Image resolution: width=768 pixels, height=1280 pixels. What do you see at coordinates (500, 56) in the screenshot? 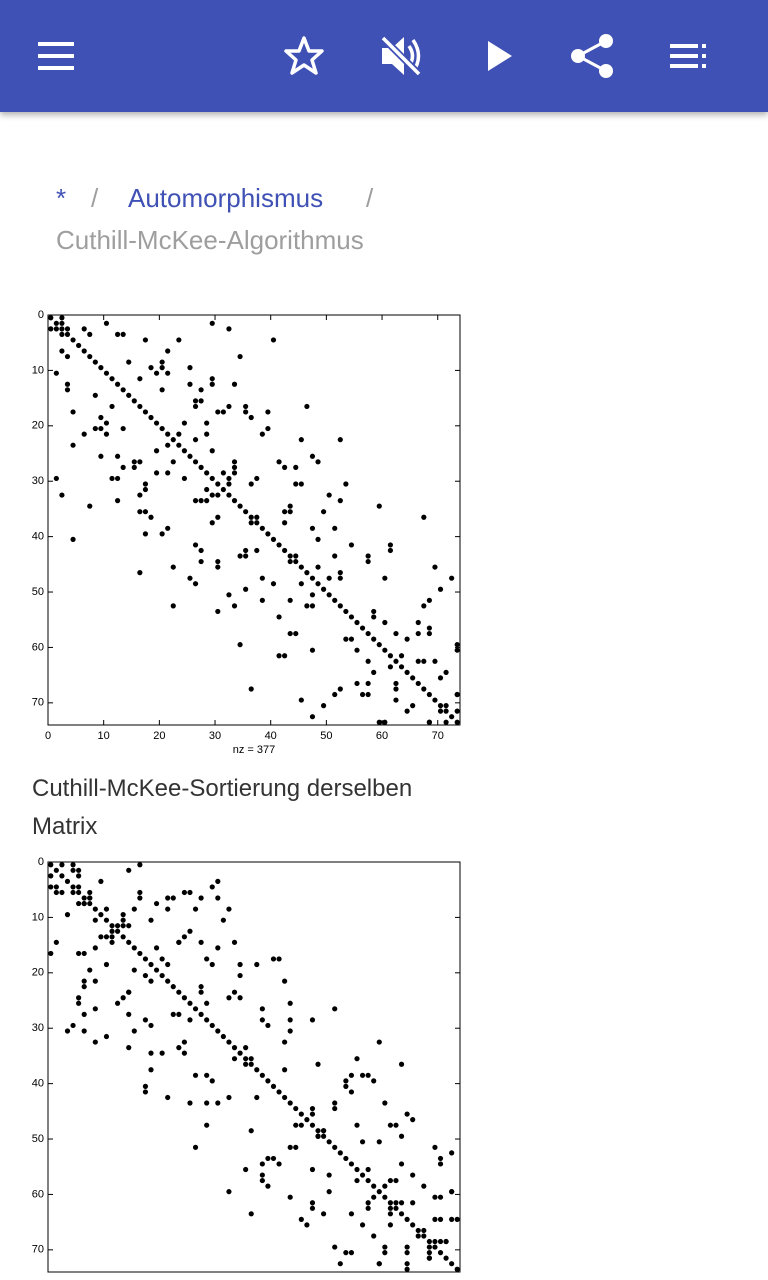
I see `play-button` at bounding box center [500, 56].